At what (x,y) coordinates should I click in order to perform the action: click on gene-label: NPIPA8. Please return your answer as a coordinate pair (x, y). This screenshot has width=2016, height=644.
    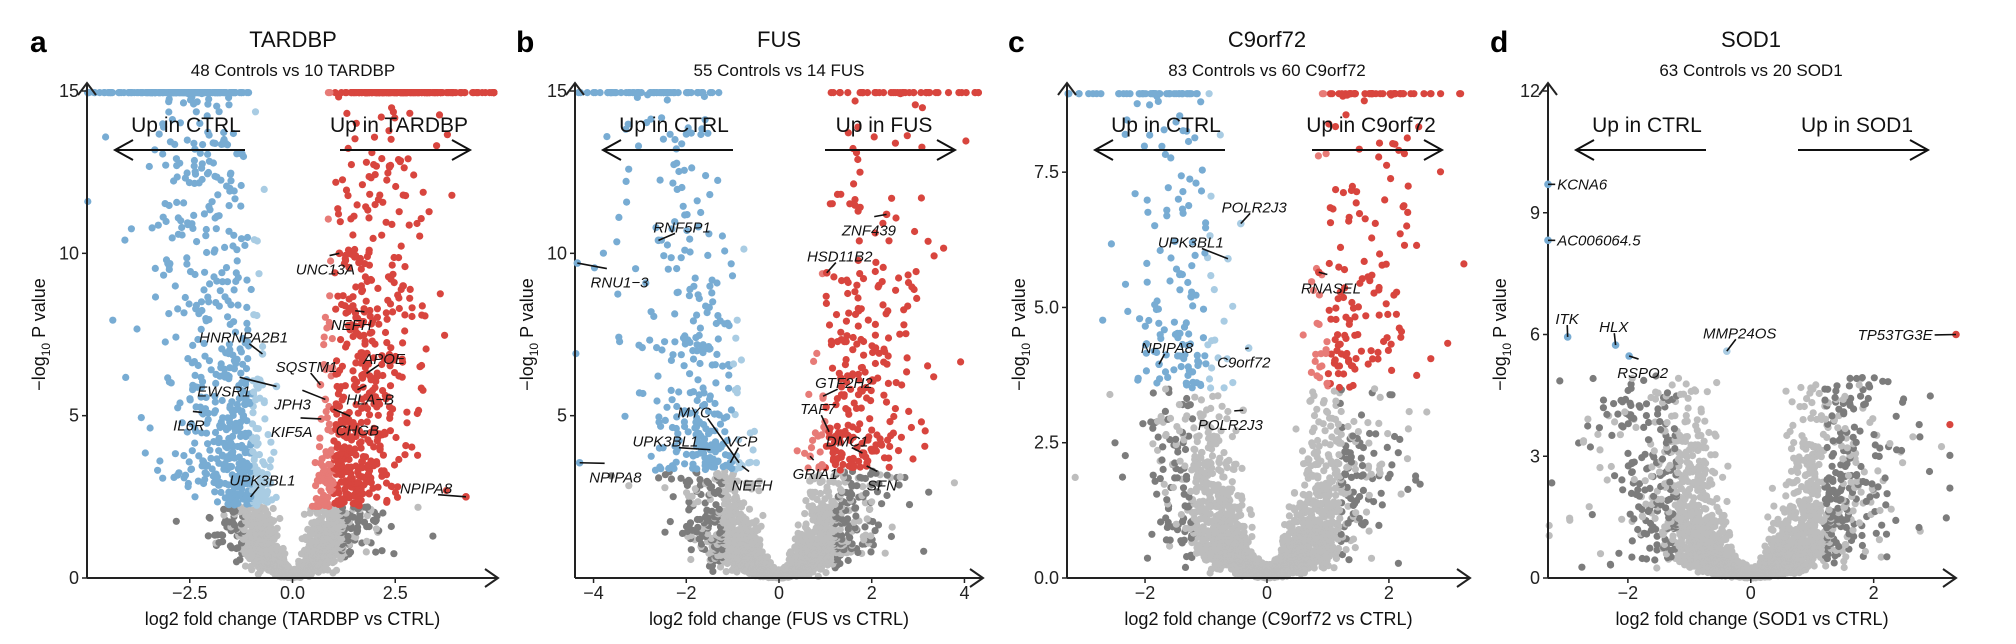
    Looking at the image, I should click on (426, 489).